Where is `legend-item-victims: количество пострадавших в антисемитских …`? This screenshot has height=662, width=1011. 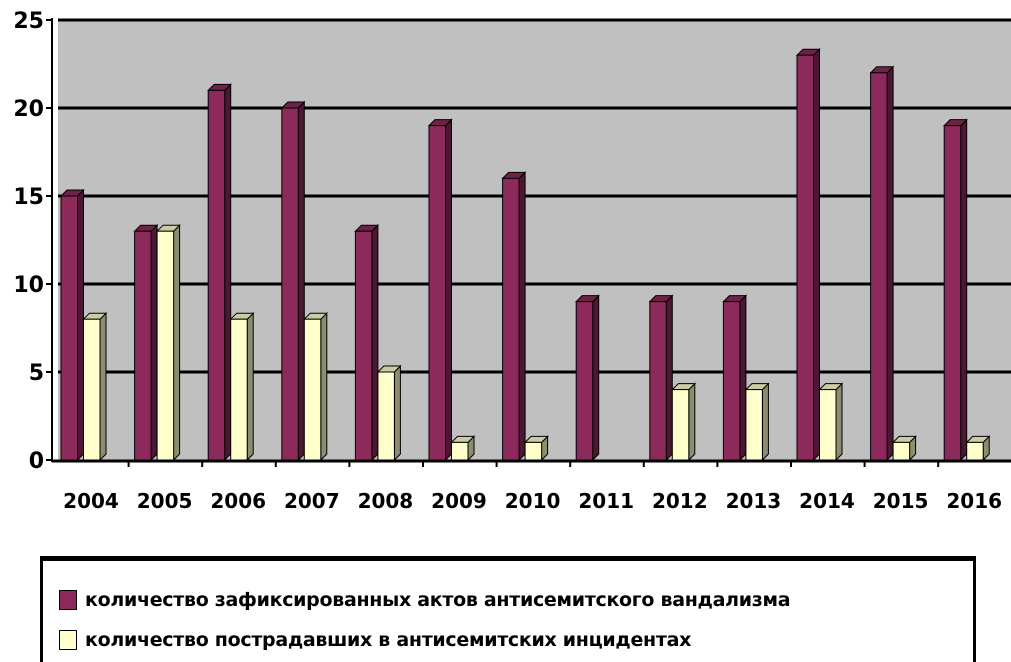
legend-item-victims: количество пострадавших в антисемитских … is located at coordinates (516, 640).